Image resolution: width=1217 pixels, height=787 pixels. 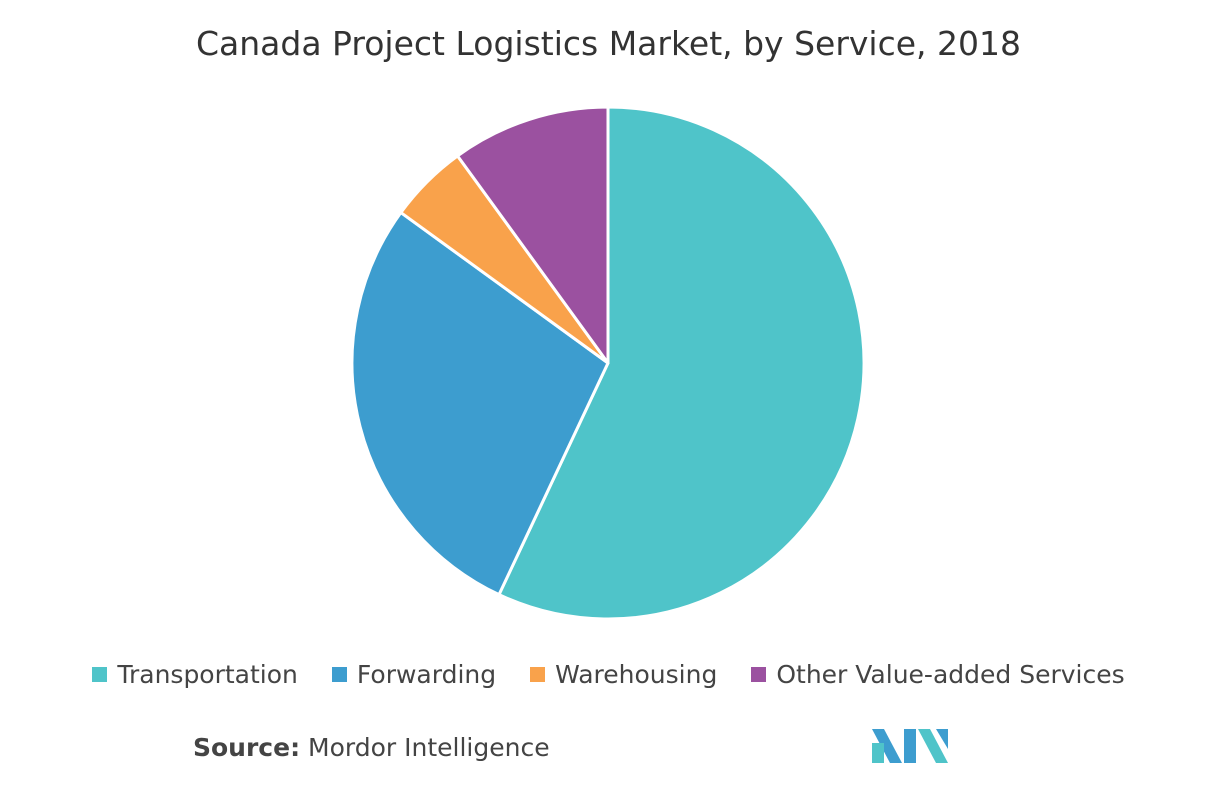 I want to click on pie-slice-forwarding, so click(x=480, y=404).